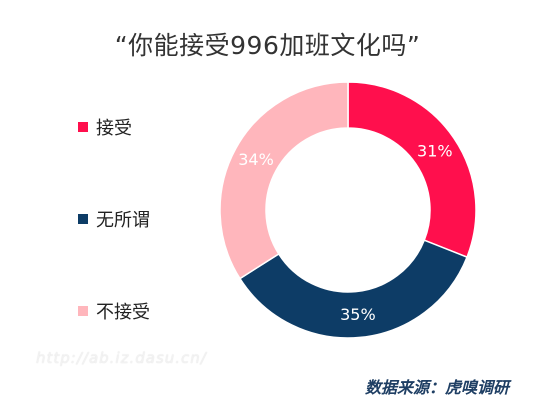 The height and width of the screenshot is (403, 535). What do you see at coordinates (435, 150) in the screenshot?
I see `slice-label-accept: 31%` at bounding box center [435, 150].